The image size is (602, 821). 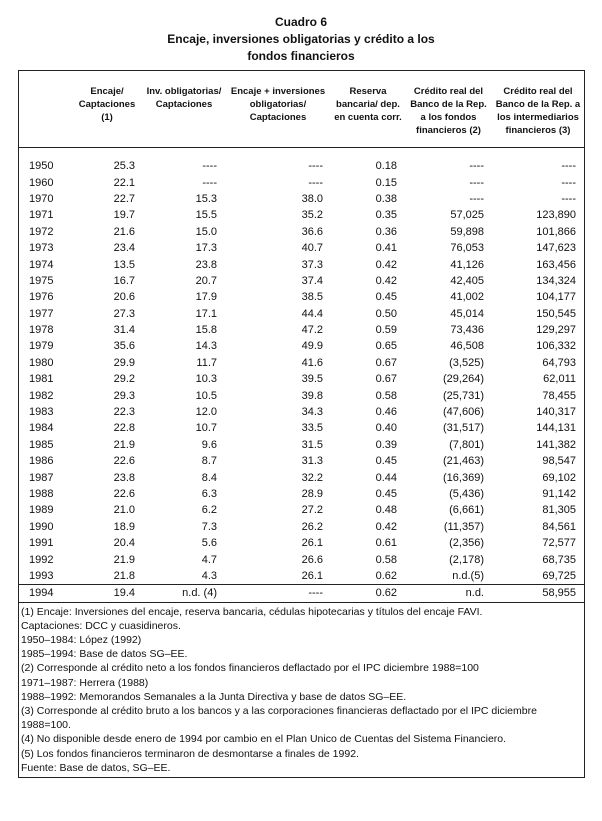 What do you see at coordinates (386, 231) in the screenshot?
I see `value-cell: 0.36` at bounding box center [386, 231].